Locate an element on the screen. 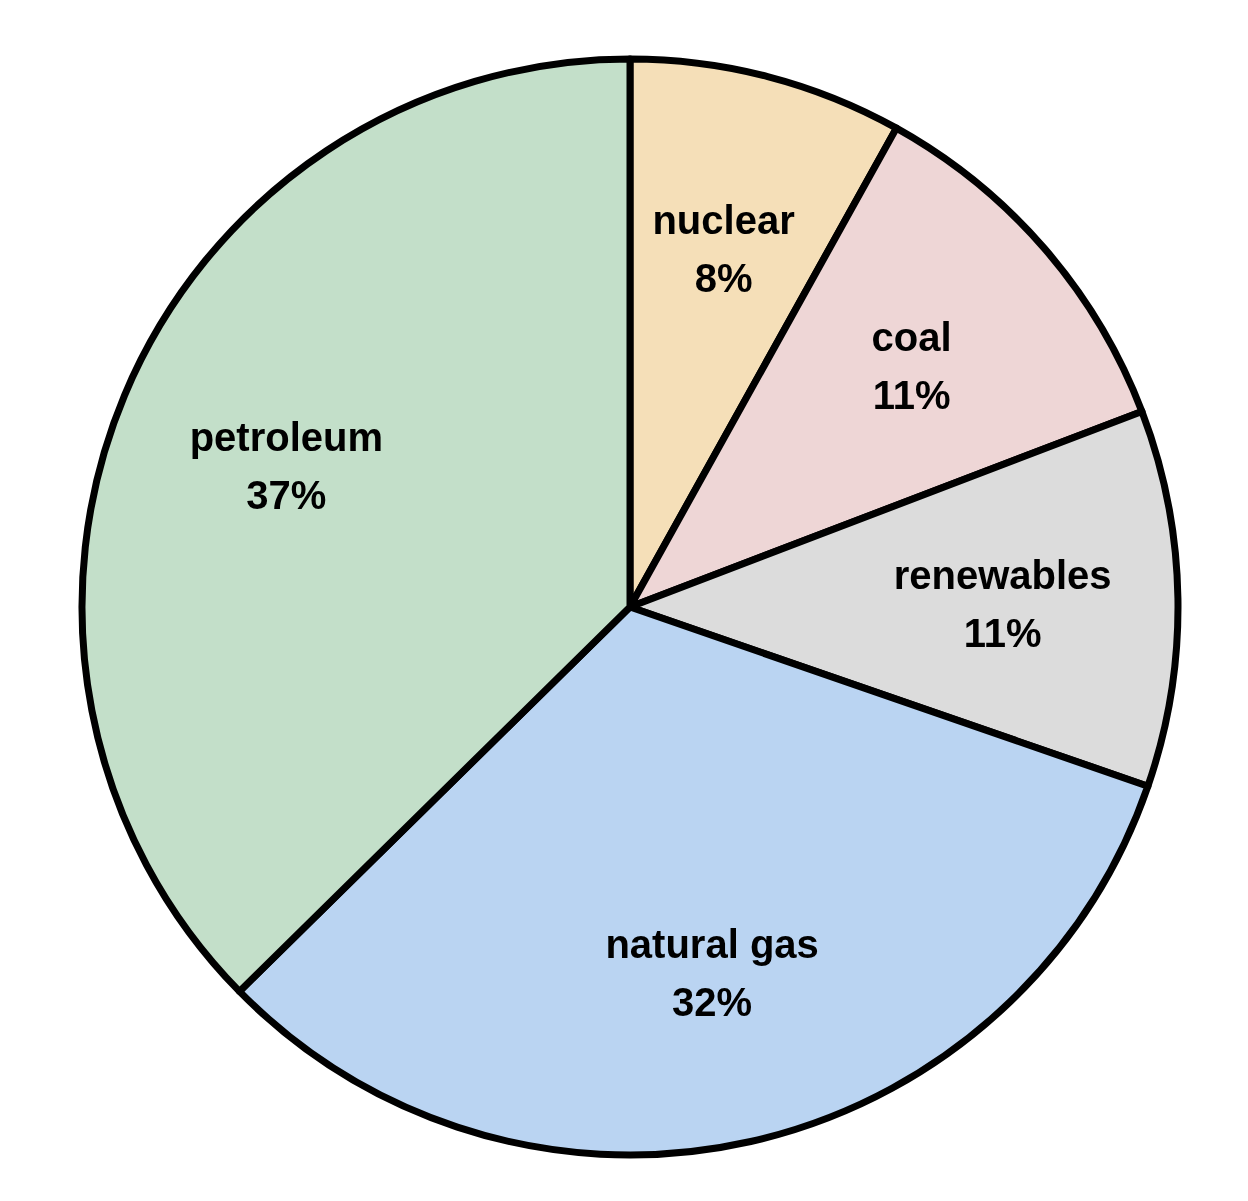 The image size is (1248, 1201). slice-label: nuclear is located at coordinates (723, 220).